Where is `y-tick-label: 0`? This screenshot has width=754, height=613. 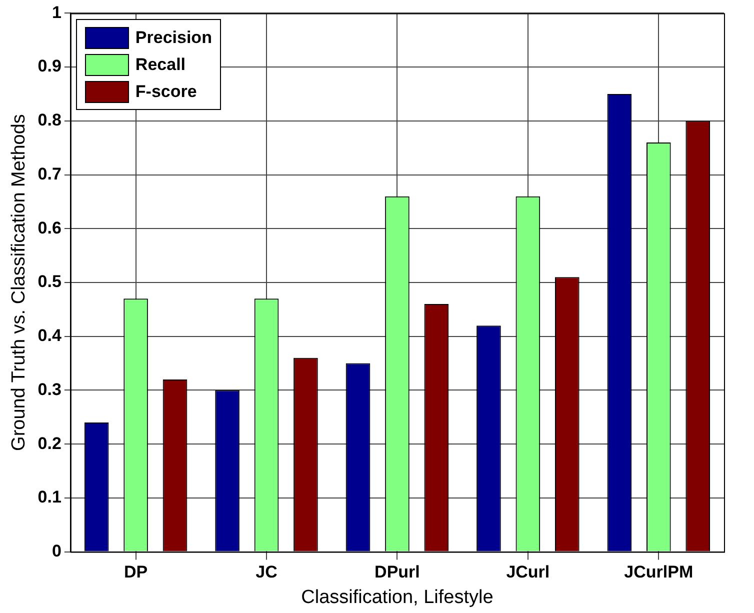 y-tick-label: 0 is located at coordinates (57, 550).